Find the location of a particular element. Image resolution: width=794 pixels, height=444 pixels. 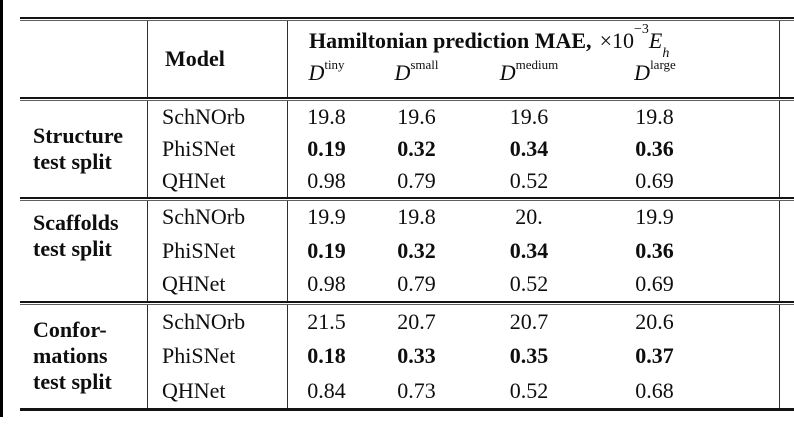

metric-title-text: Hamiltonian prediction MAE, is located at coordinates (450, 40).